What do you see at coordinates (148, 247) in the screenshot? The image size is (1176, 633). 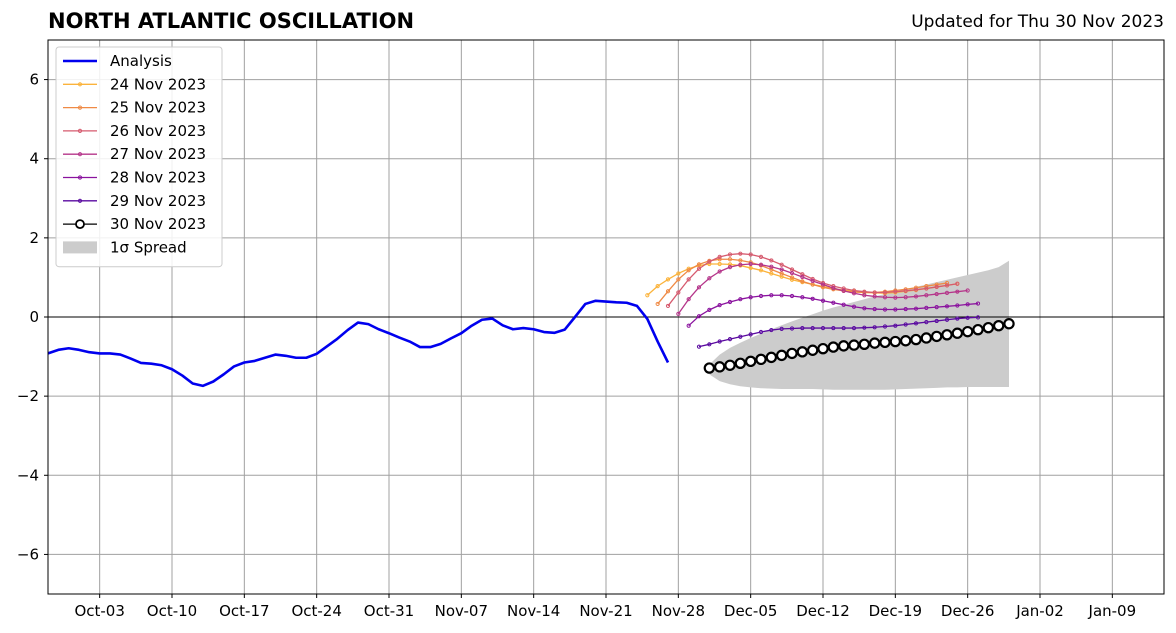 I see `legend-label: 1σ Spread` at bounding box center [148, 247].